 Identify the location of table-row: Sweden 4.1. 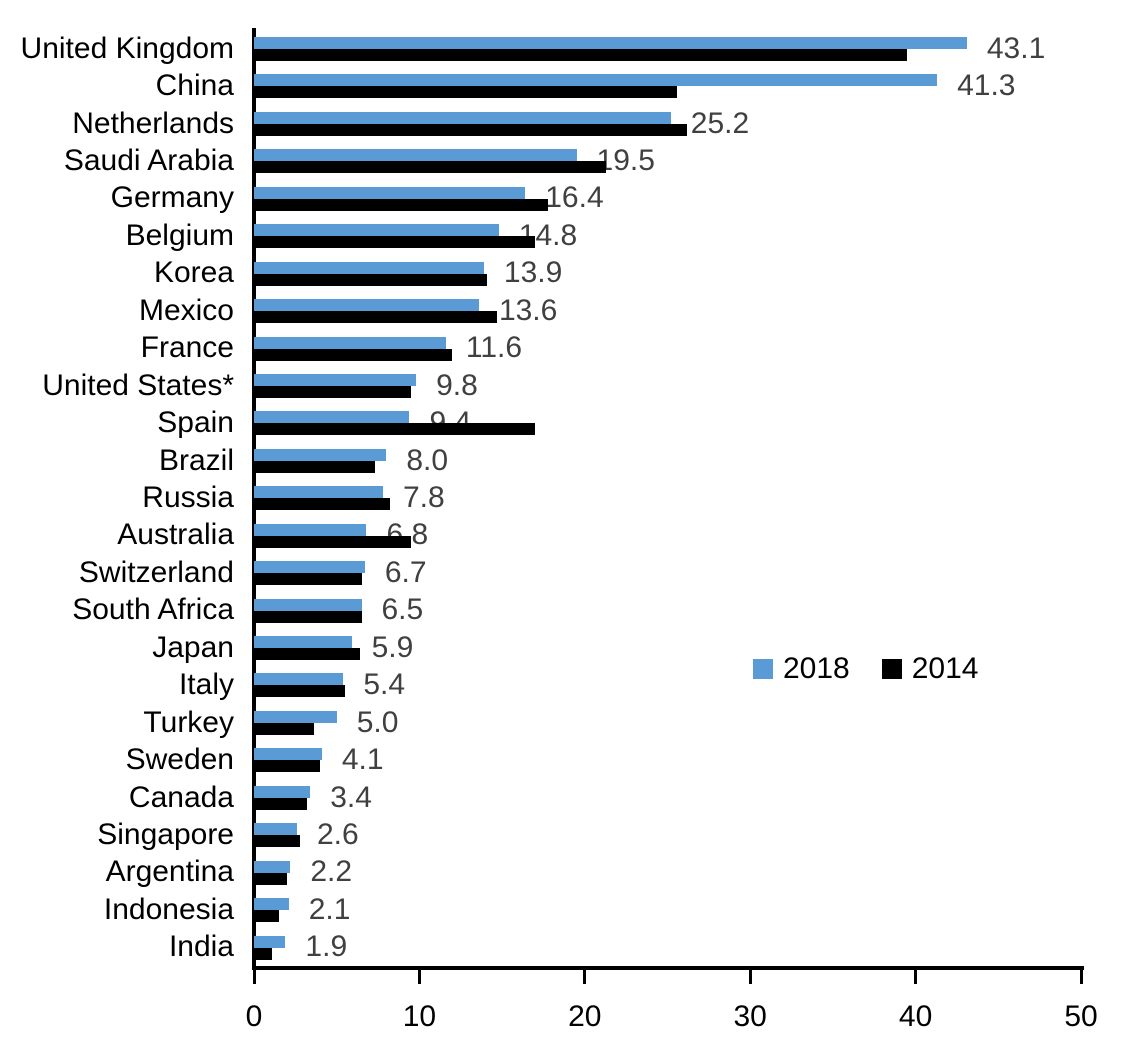
(561, 759).